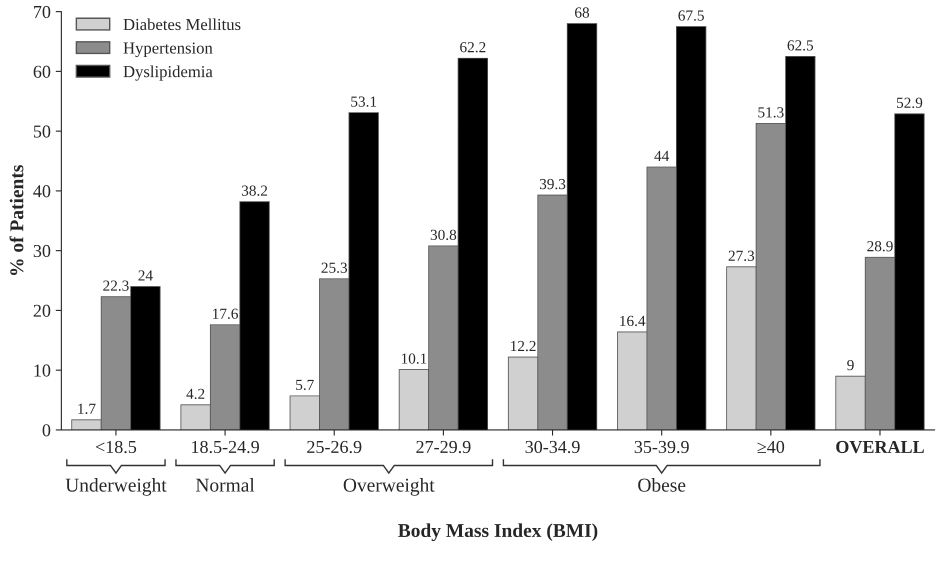 The height and width of the screenshot is (581, 944). Describe the element at coordinates (42, 310) in the screenshot. I see `y-tick-label: 20` at that location.